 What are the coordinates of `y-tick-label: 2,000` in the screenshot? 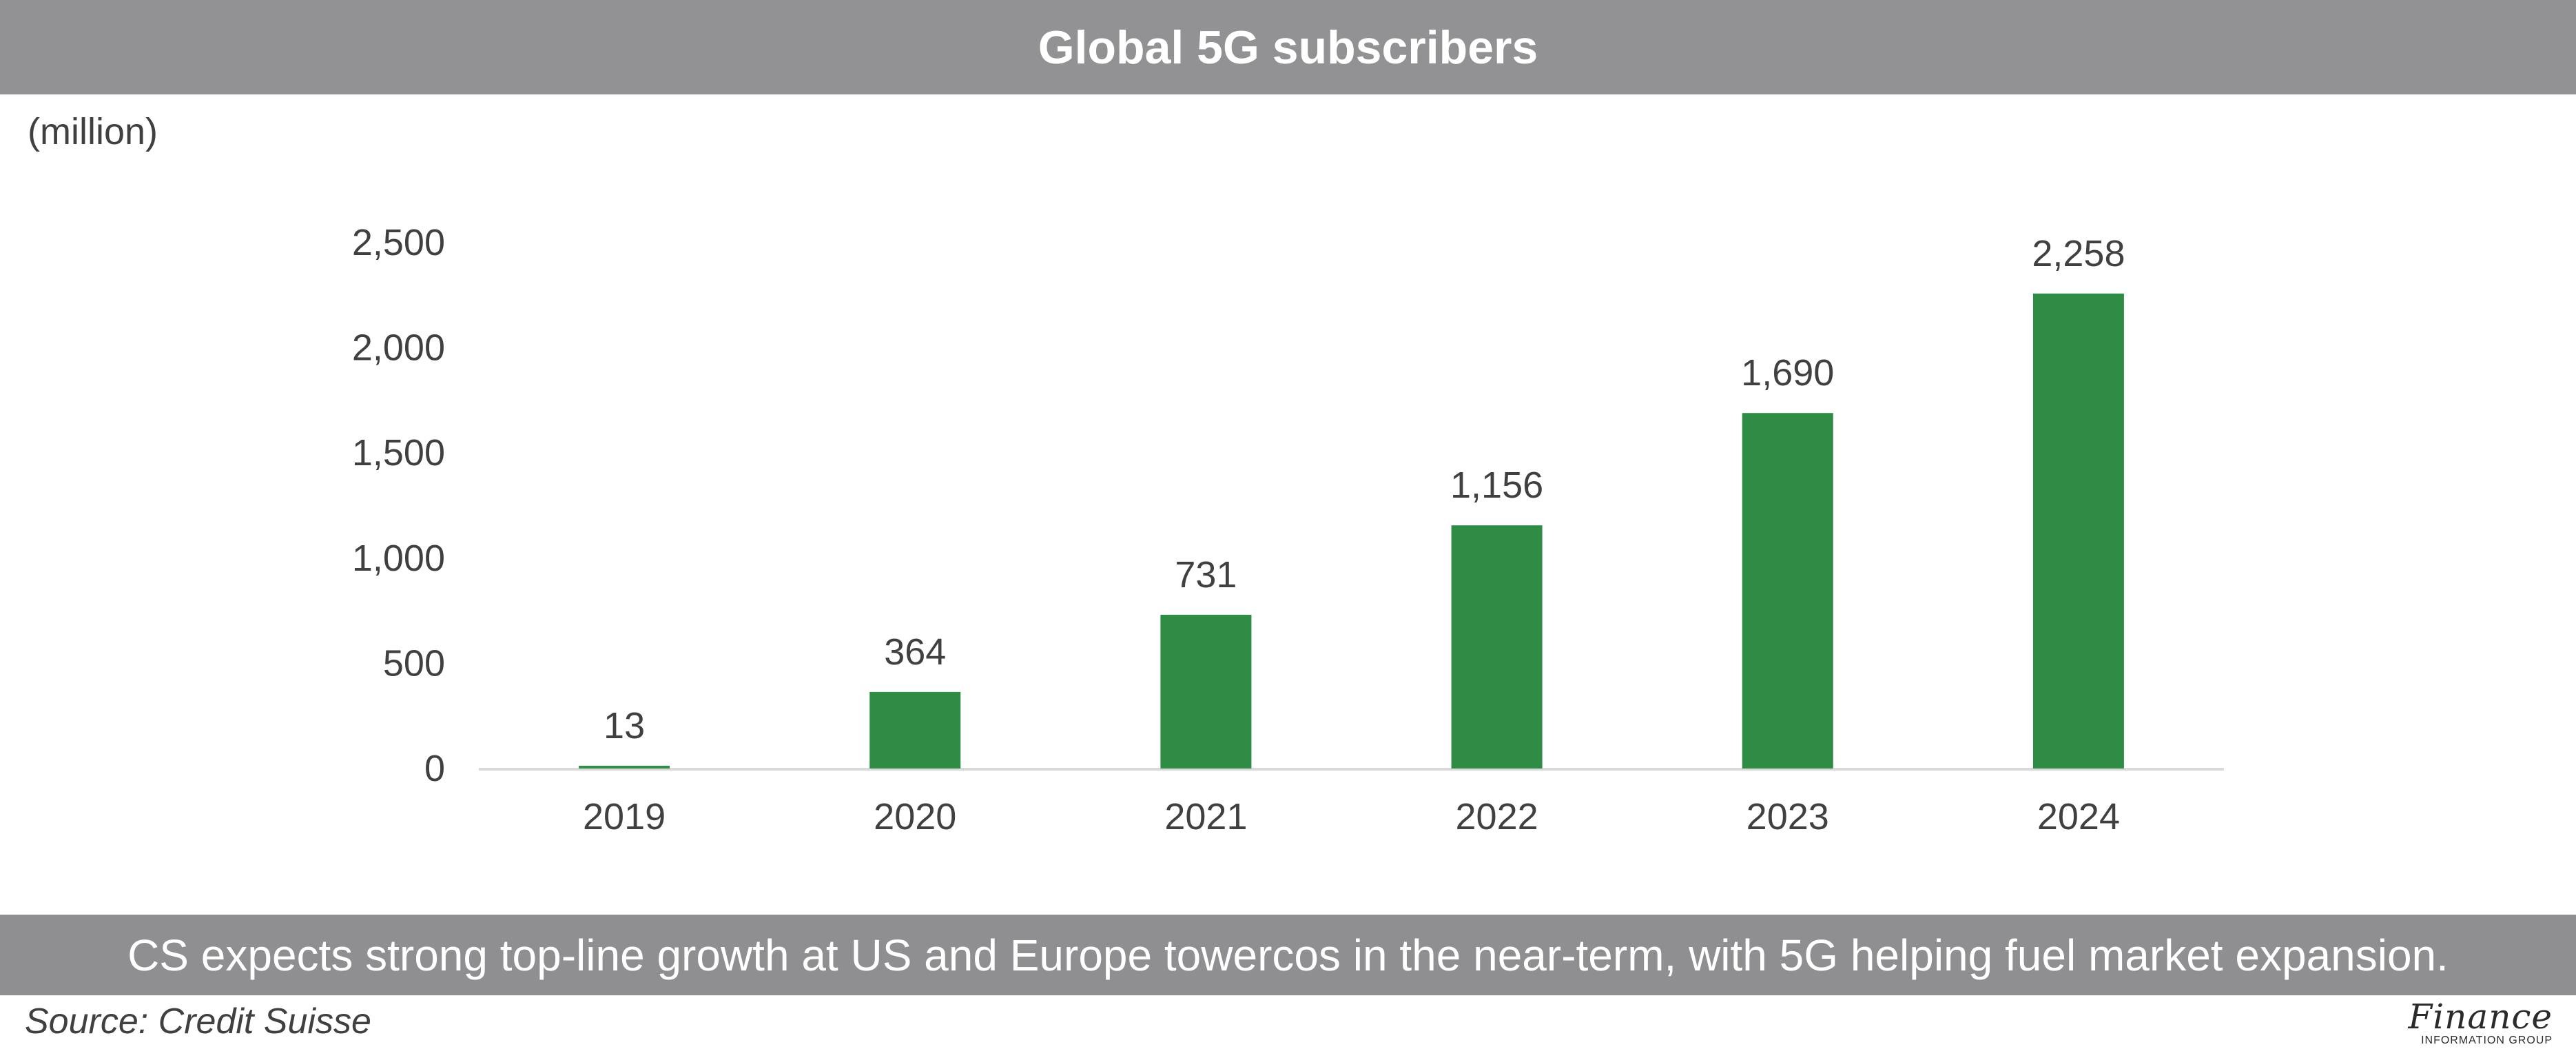 It's located at (398, 348).